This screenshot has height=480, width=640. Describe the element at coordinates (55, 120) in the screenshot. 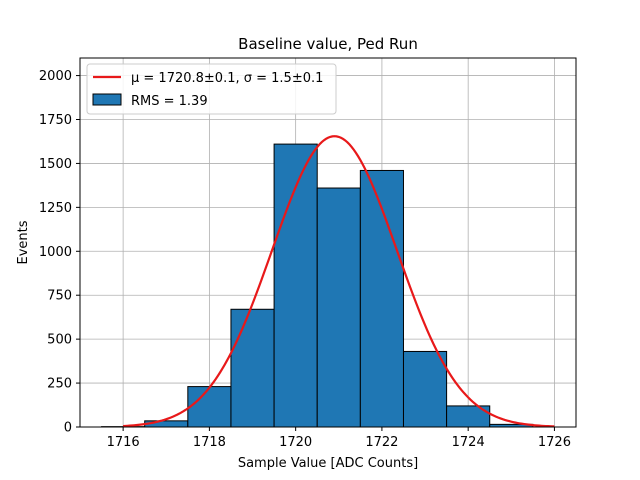

I see `y-tick-label: 1750` at that location.